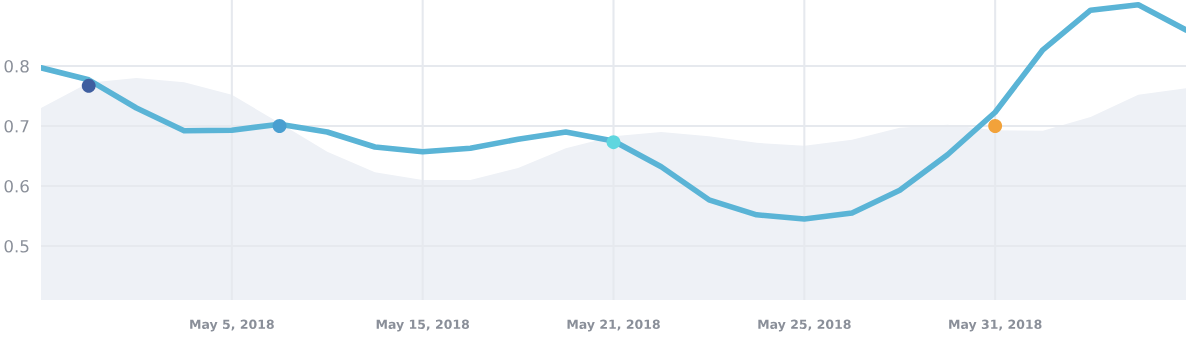  Describe the element at coordinates (232, 325) in the screenshot. I see `x-tick-label: May 5, 2018` at that location.